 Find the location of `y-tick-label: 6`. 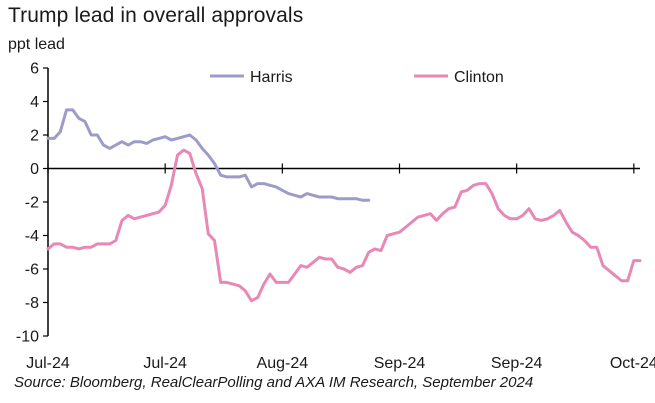

y-tick-label: 6 is located at coordinates (34, 69).